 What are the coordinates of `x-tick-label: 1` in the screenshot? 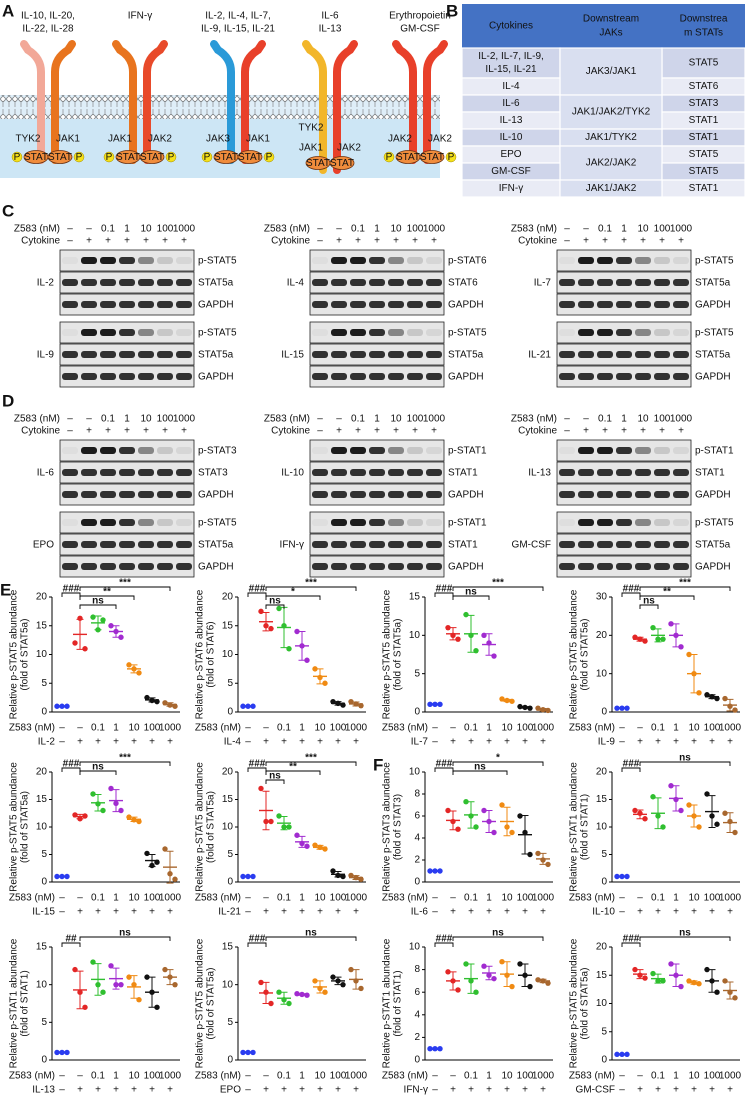 It's located at (302, 1076).